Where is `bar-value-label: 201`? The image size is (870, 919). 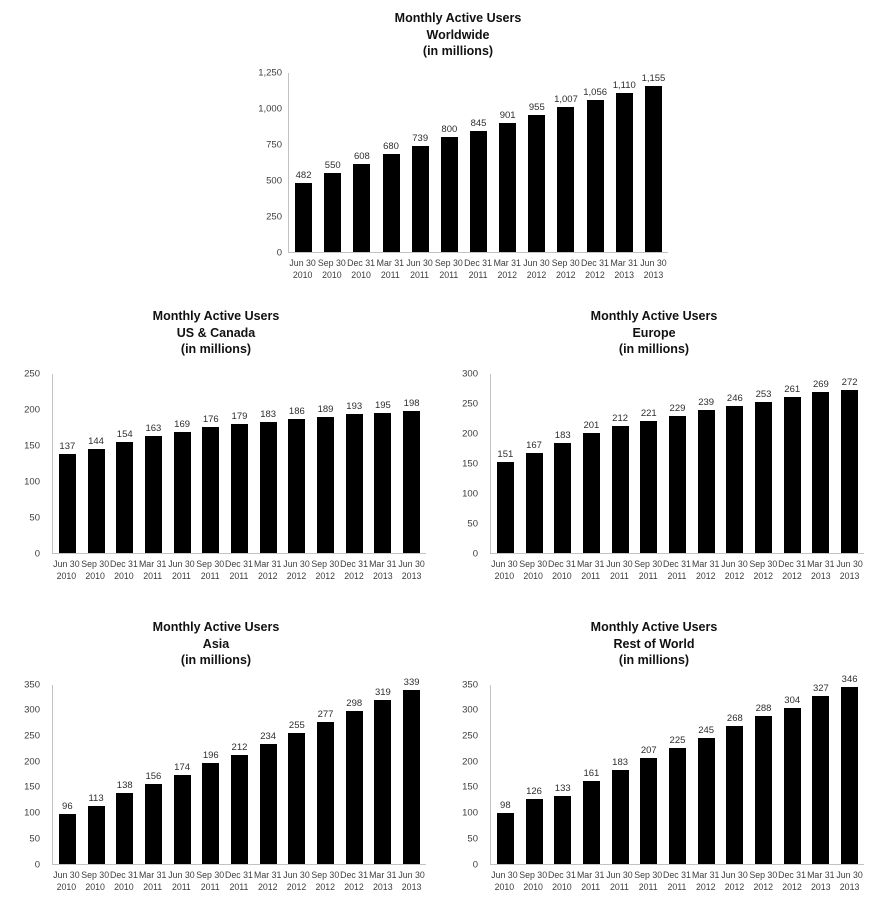 bar-value-label: 201 is located at coordinates (591, 425).